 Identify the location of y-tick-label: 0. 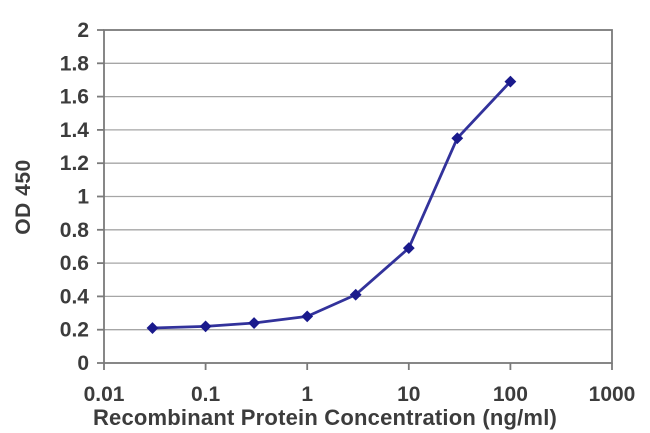
(83, 363).